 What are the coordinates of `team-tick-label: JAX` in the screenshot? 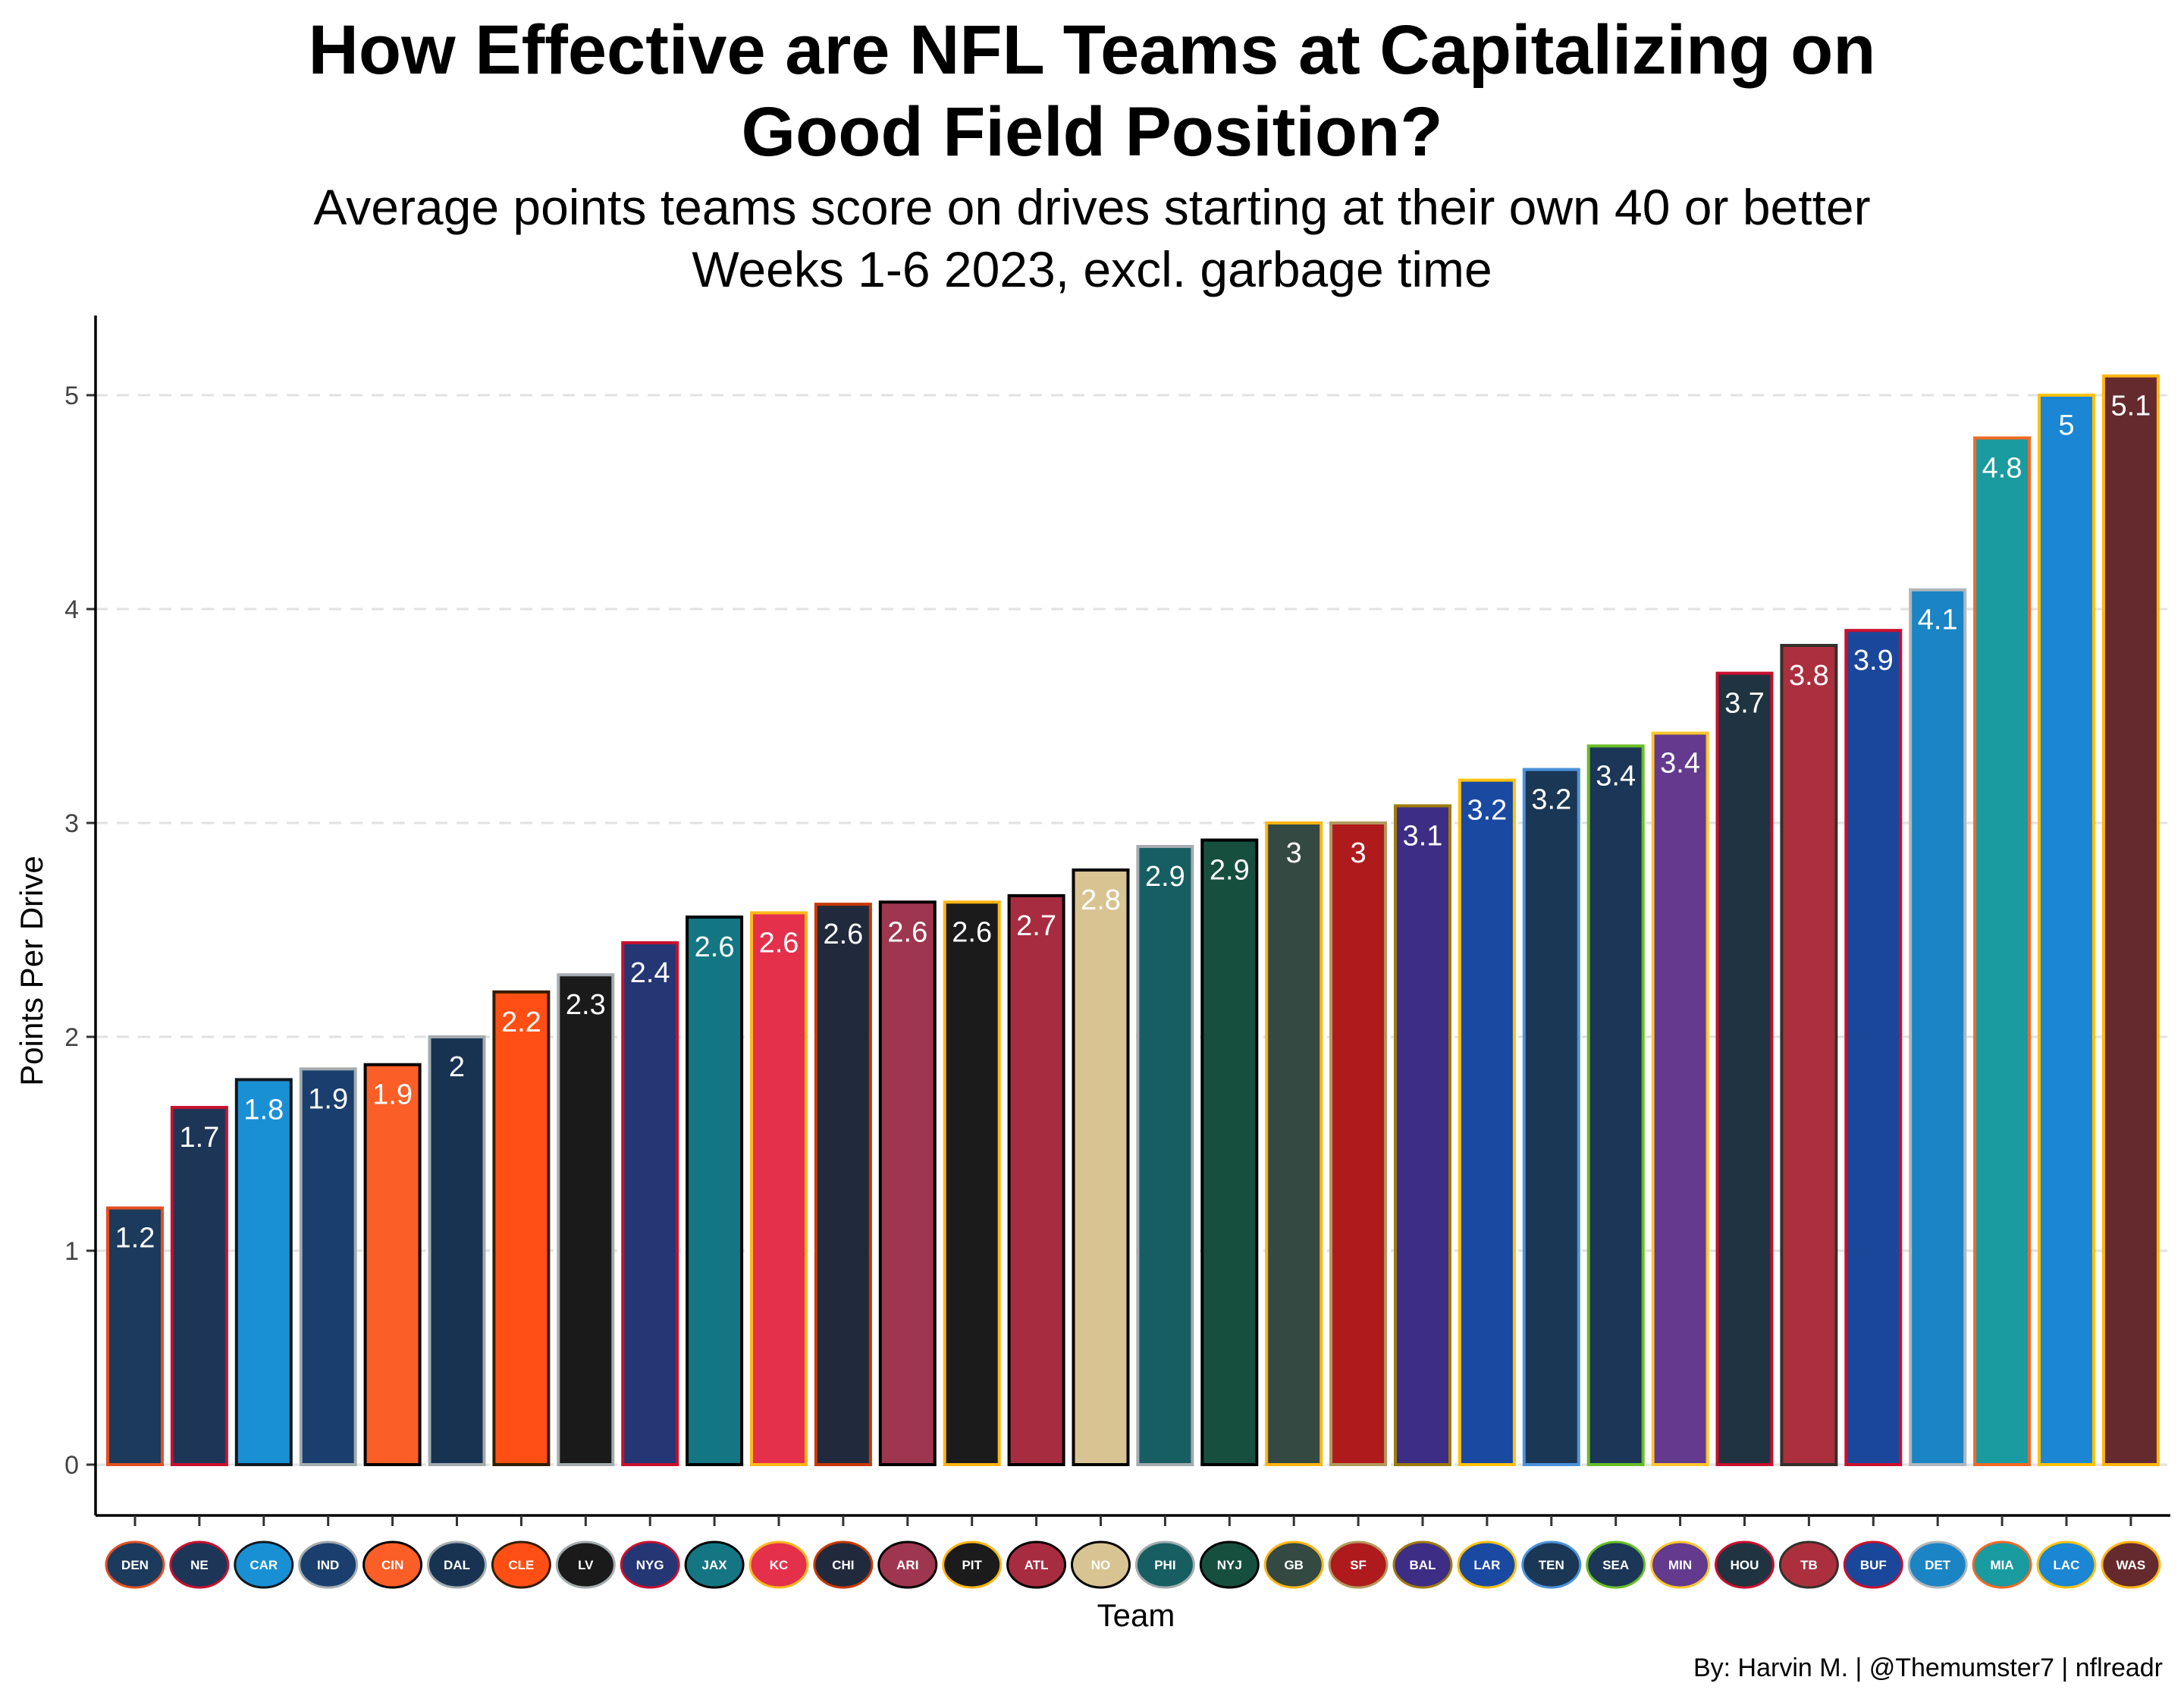 It's located at (715, 1565).